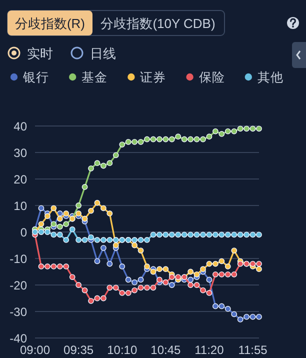 This screenshot has height=358, width=306. Describe the element at coordinates (21, 153) in the screenshot. I see `y-tick-label: 30` at that location.